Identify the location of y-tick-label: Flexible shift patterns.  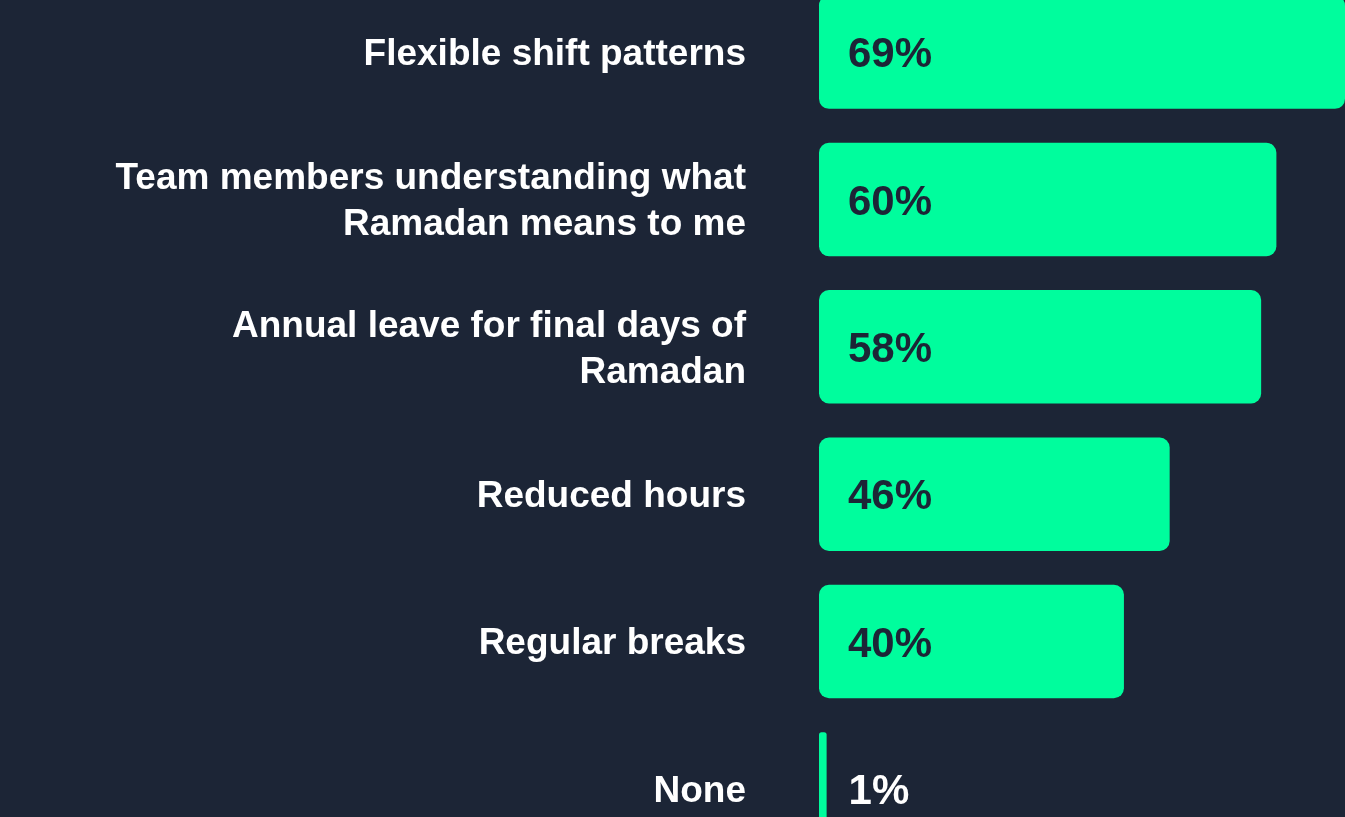
(554, 53).